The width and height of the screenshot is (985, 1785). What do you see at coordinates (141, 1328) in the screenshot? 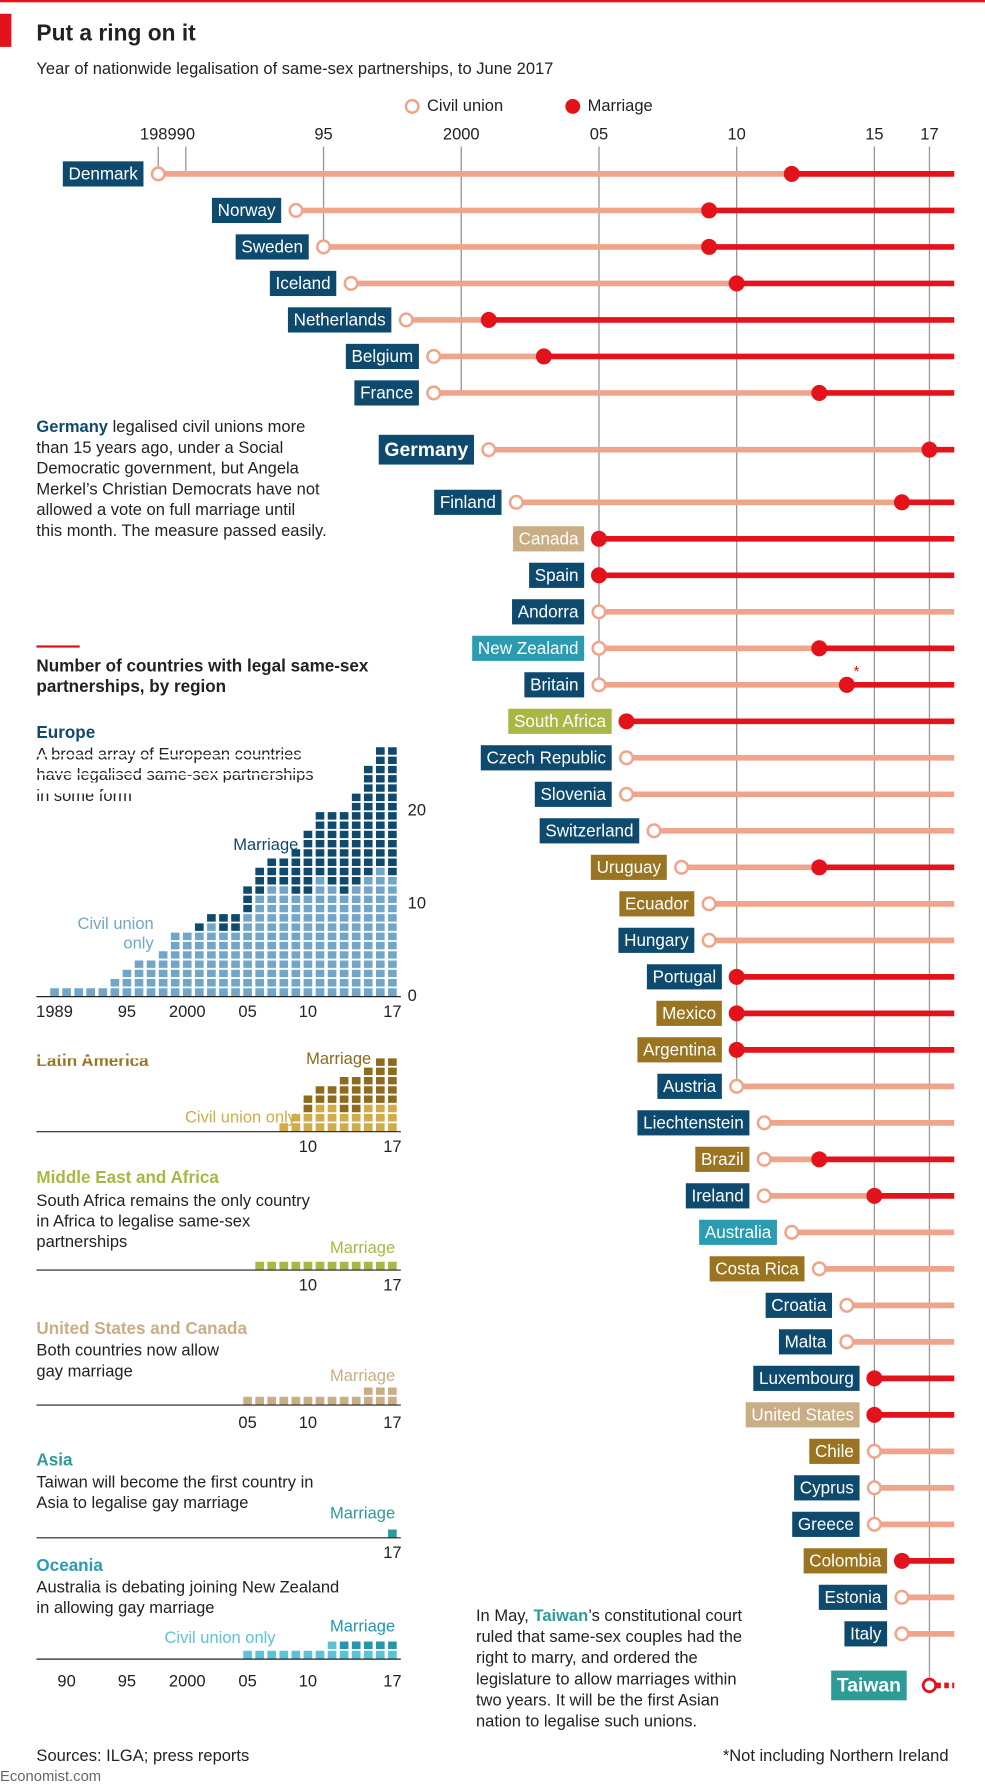
I see `panel-title: United States and Canada` at bounding box center [141, 1328].